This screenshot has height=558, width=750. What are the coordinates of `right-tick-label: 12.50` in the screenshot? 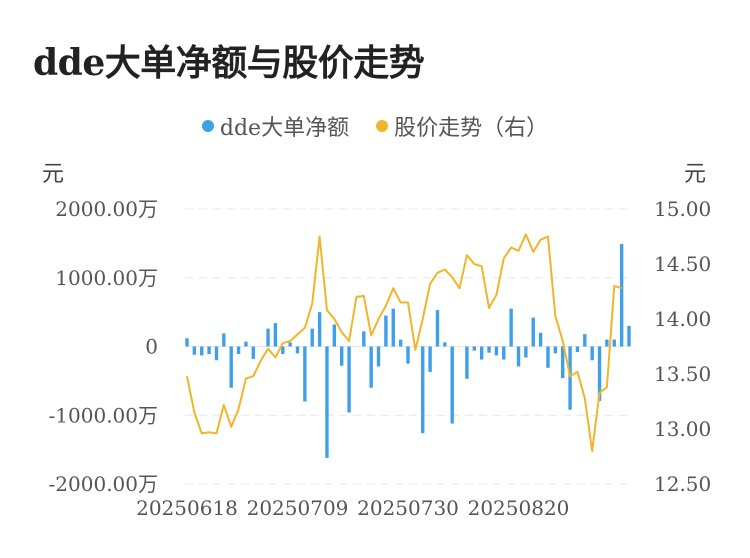 It's located at (682, 484).